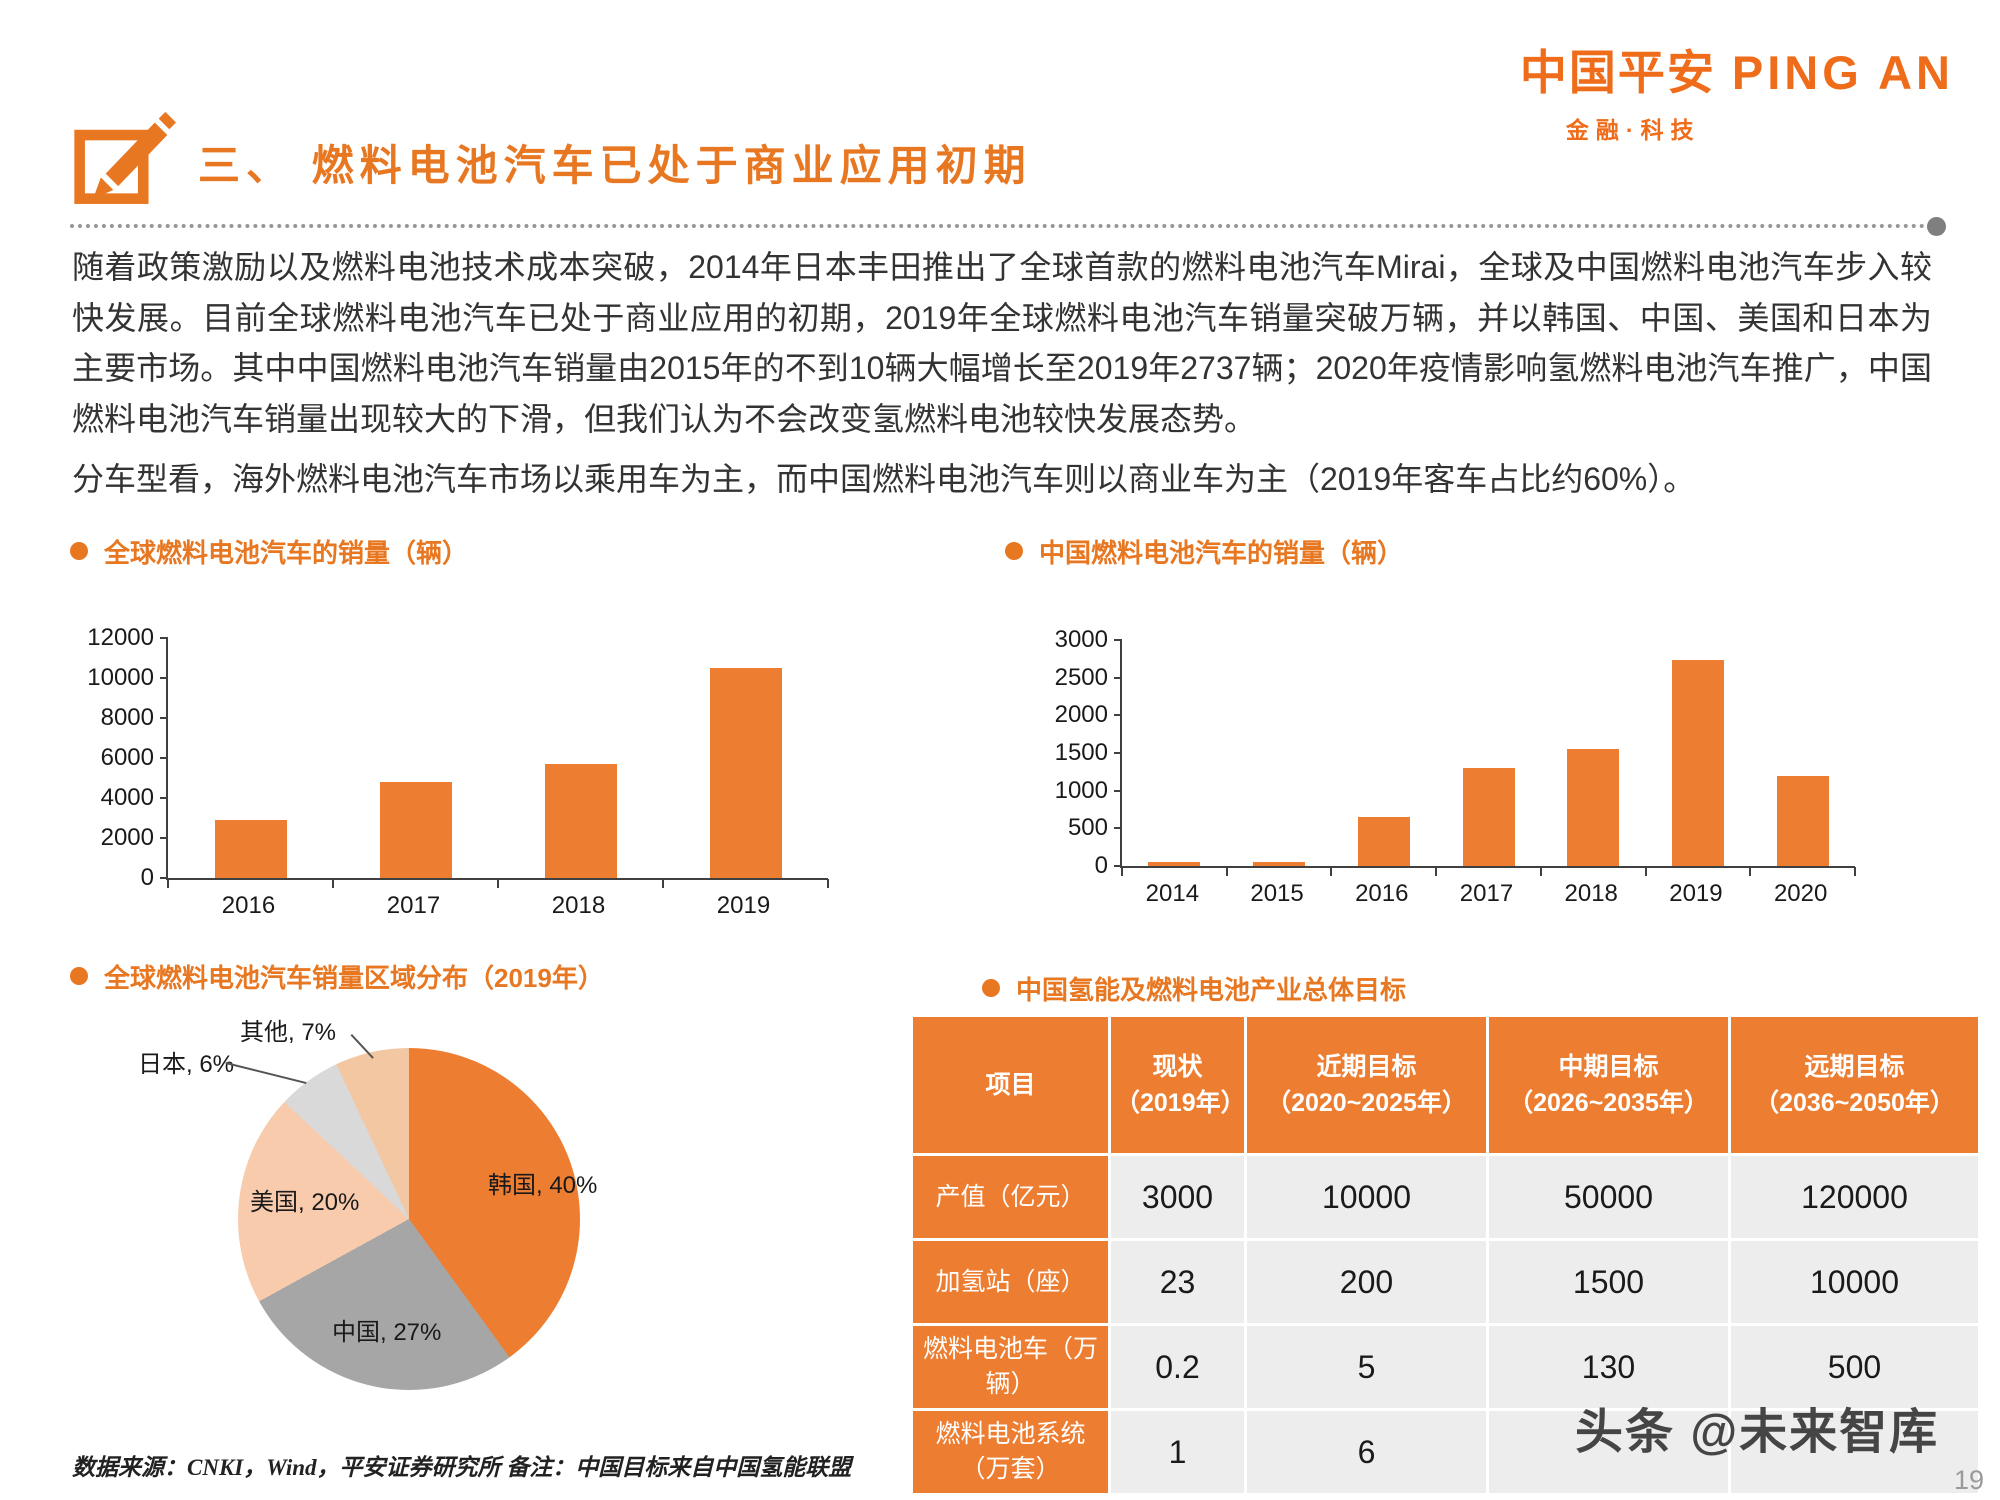 Image resolution: width=2000 pixels, height=1500 pixels. Describe the element at coordinates (1383, 841) in the screenshot. I see `bar-2016` at that location.